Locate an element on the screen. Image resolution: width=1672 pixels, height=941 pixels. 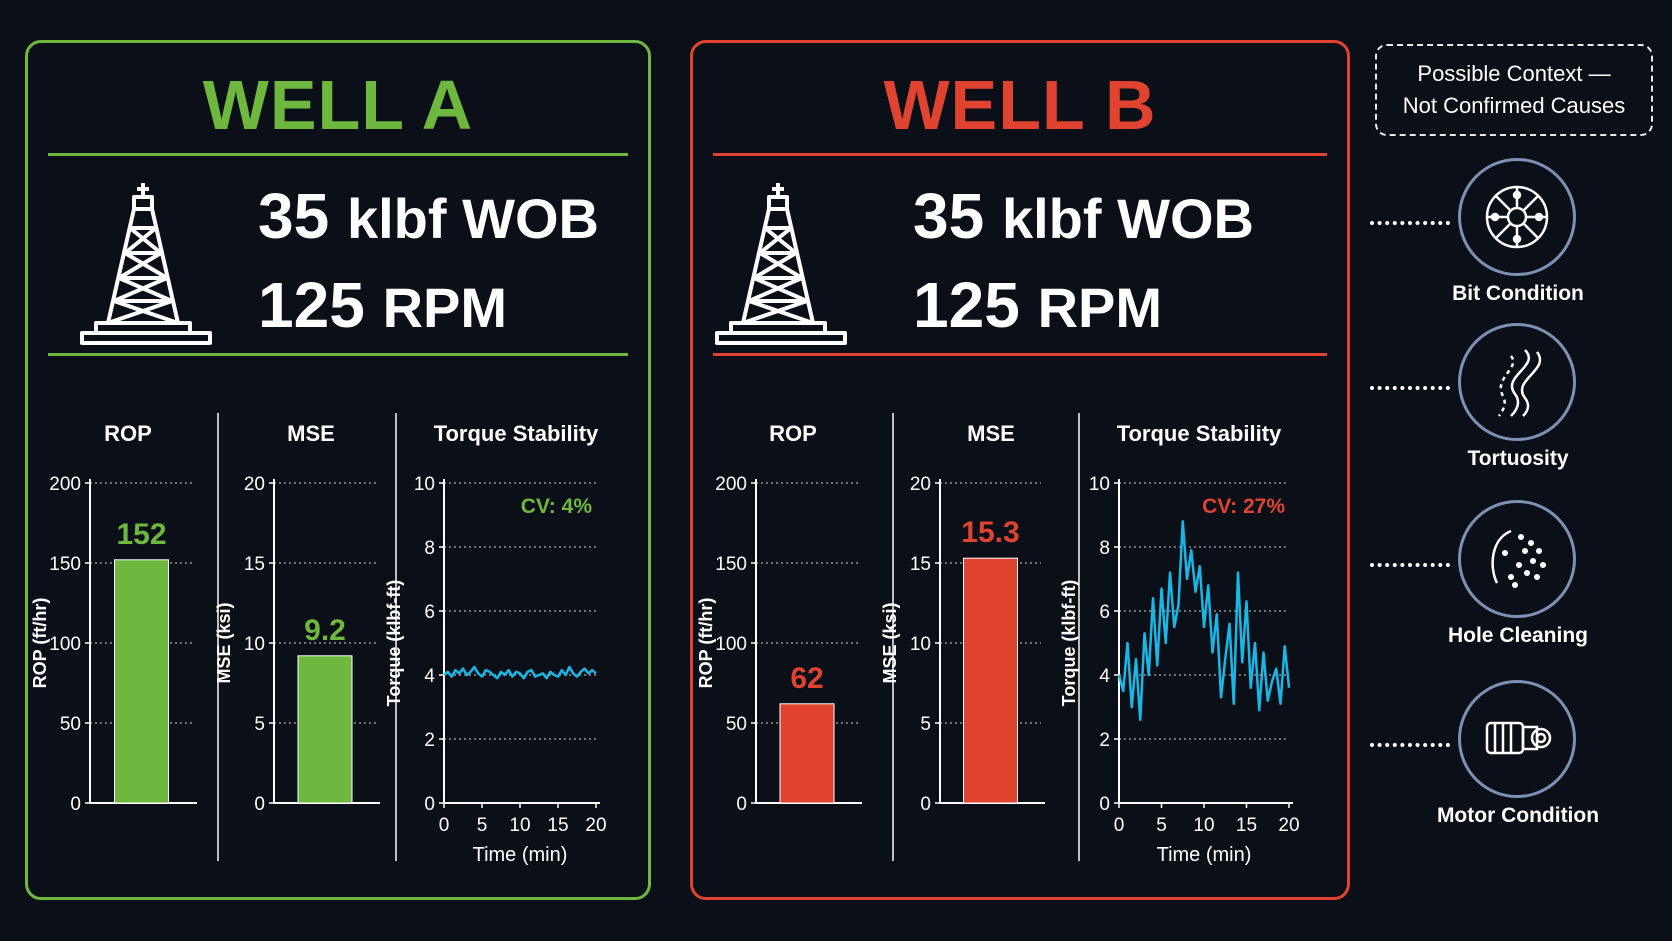
chart-0: ROP 0 50 100 150 200 ROP (ft/hr) 152 is located at coordinates (113, 618).